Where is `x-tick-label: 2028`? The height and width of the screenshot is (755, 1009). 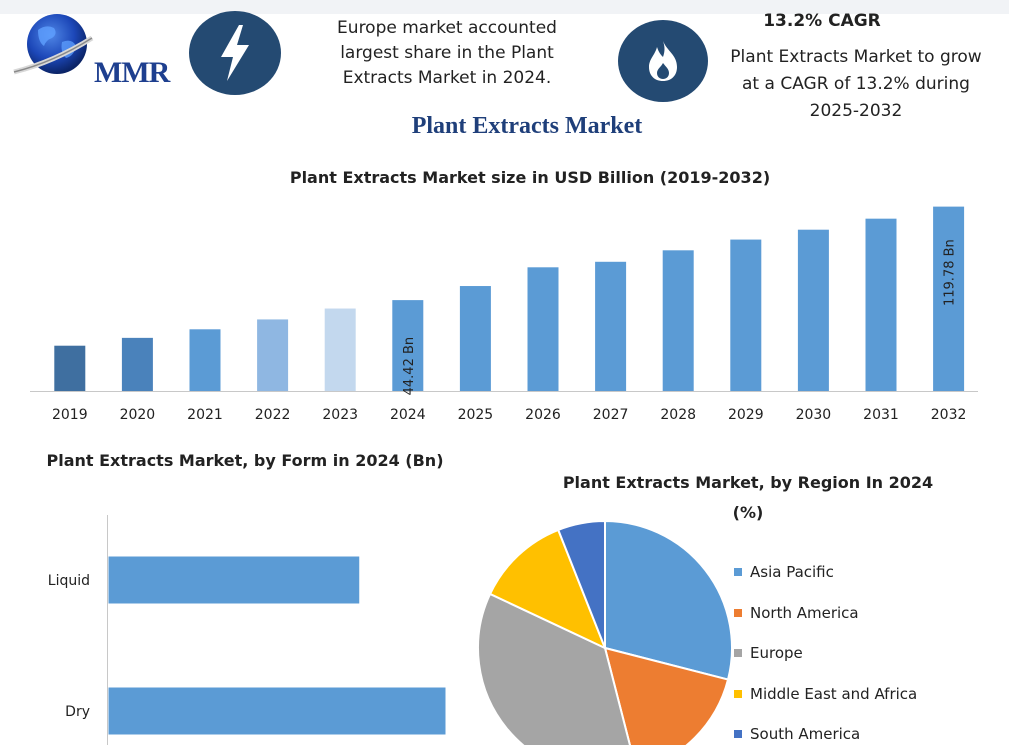 x-tick-label: 2028 is located at coordinates (678, 415).